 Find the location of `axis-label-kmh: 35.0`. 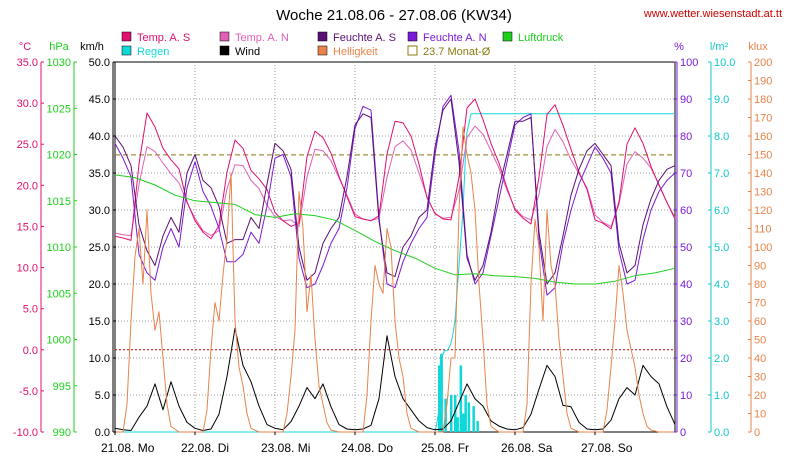

axis-label-kmh: 35.0 is located at coordinates (99, 174).